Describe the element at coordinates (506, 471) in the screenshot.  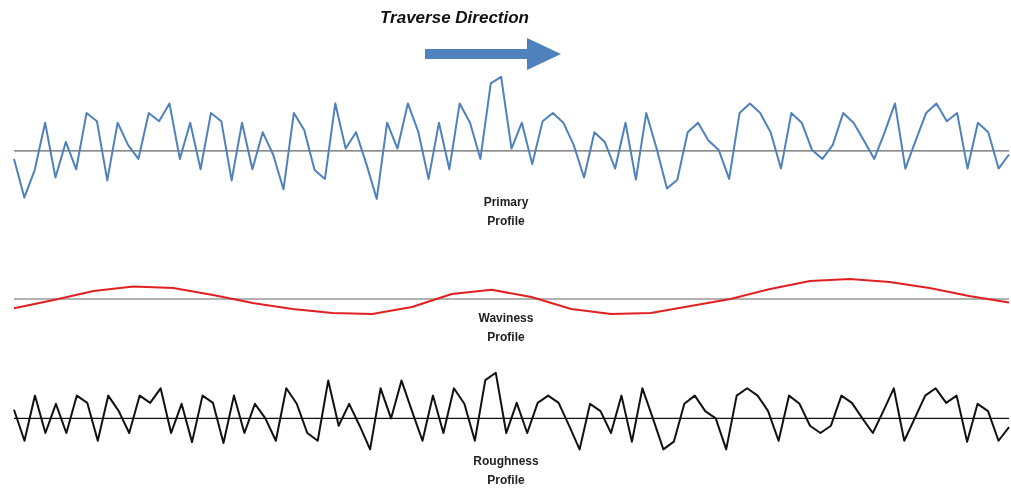
I see `text: Roughness Profile` at that location.